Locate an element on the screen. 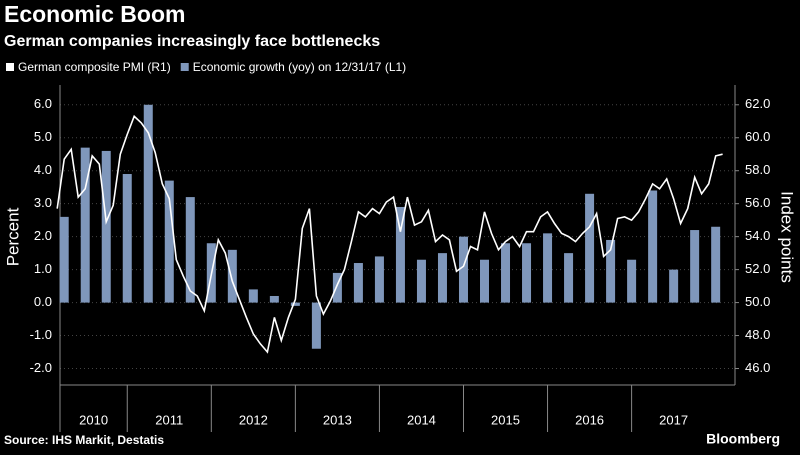  y2-tick-label: 52.0 is located at coordinates (757, 268).